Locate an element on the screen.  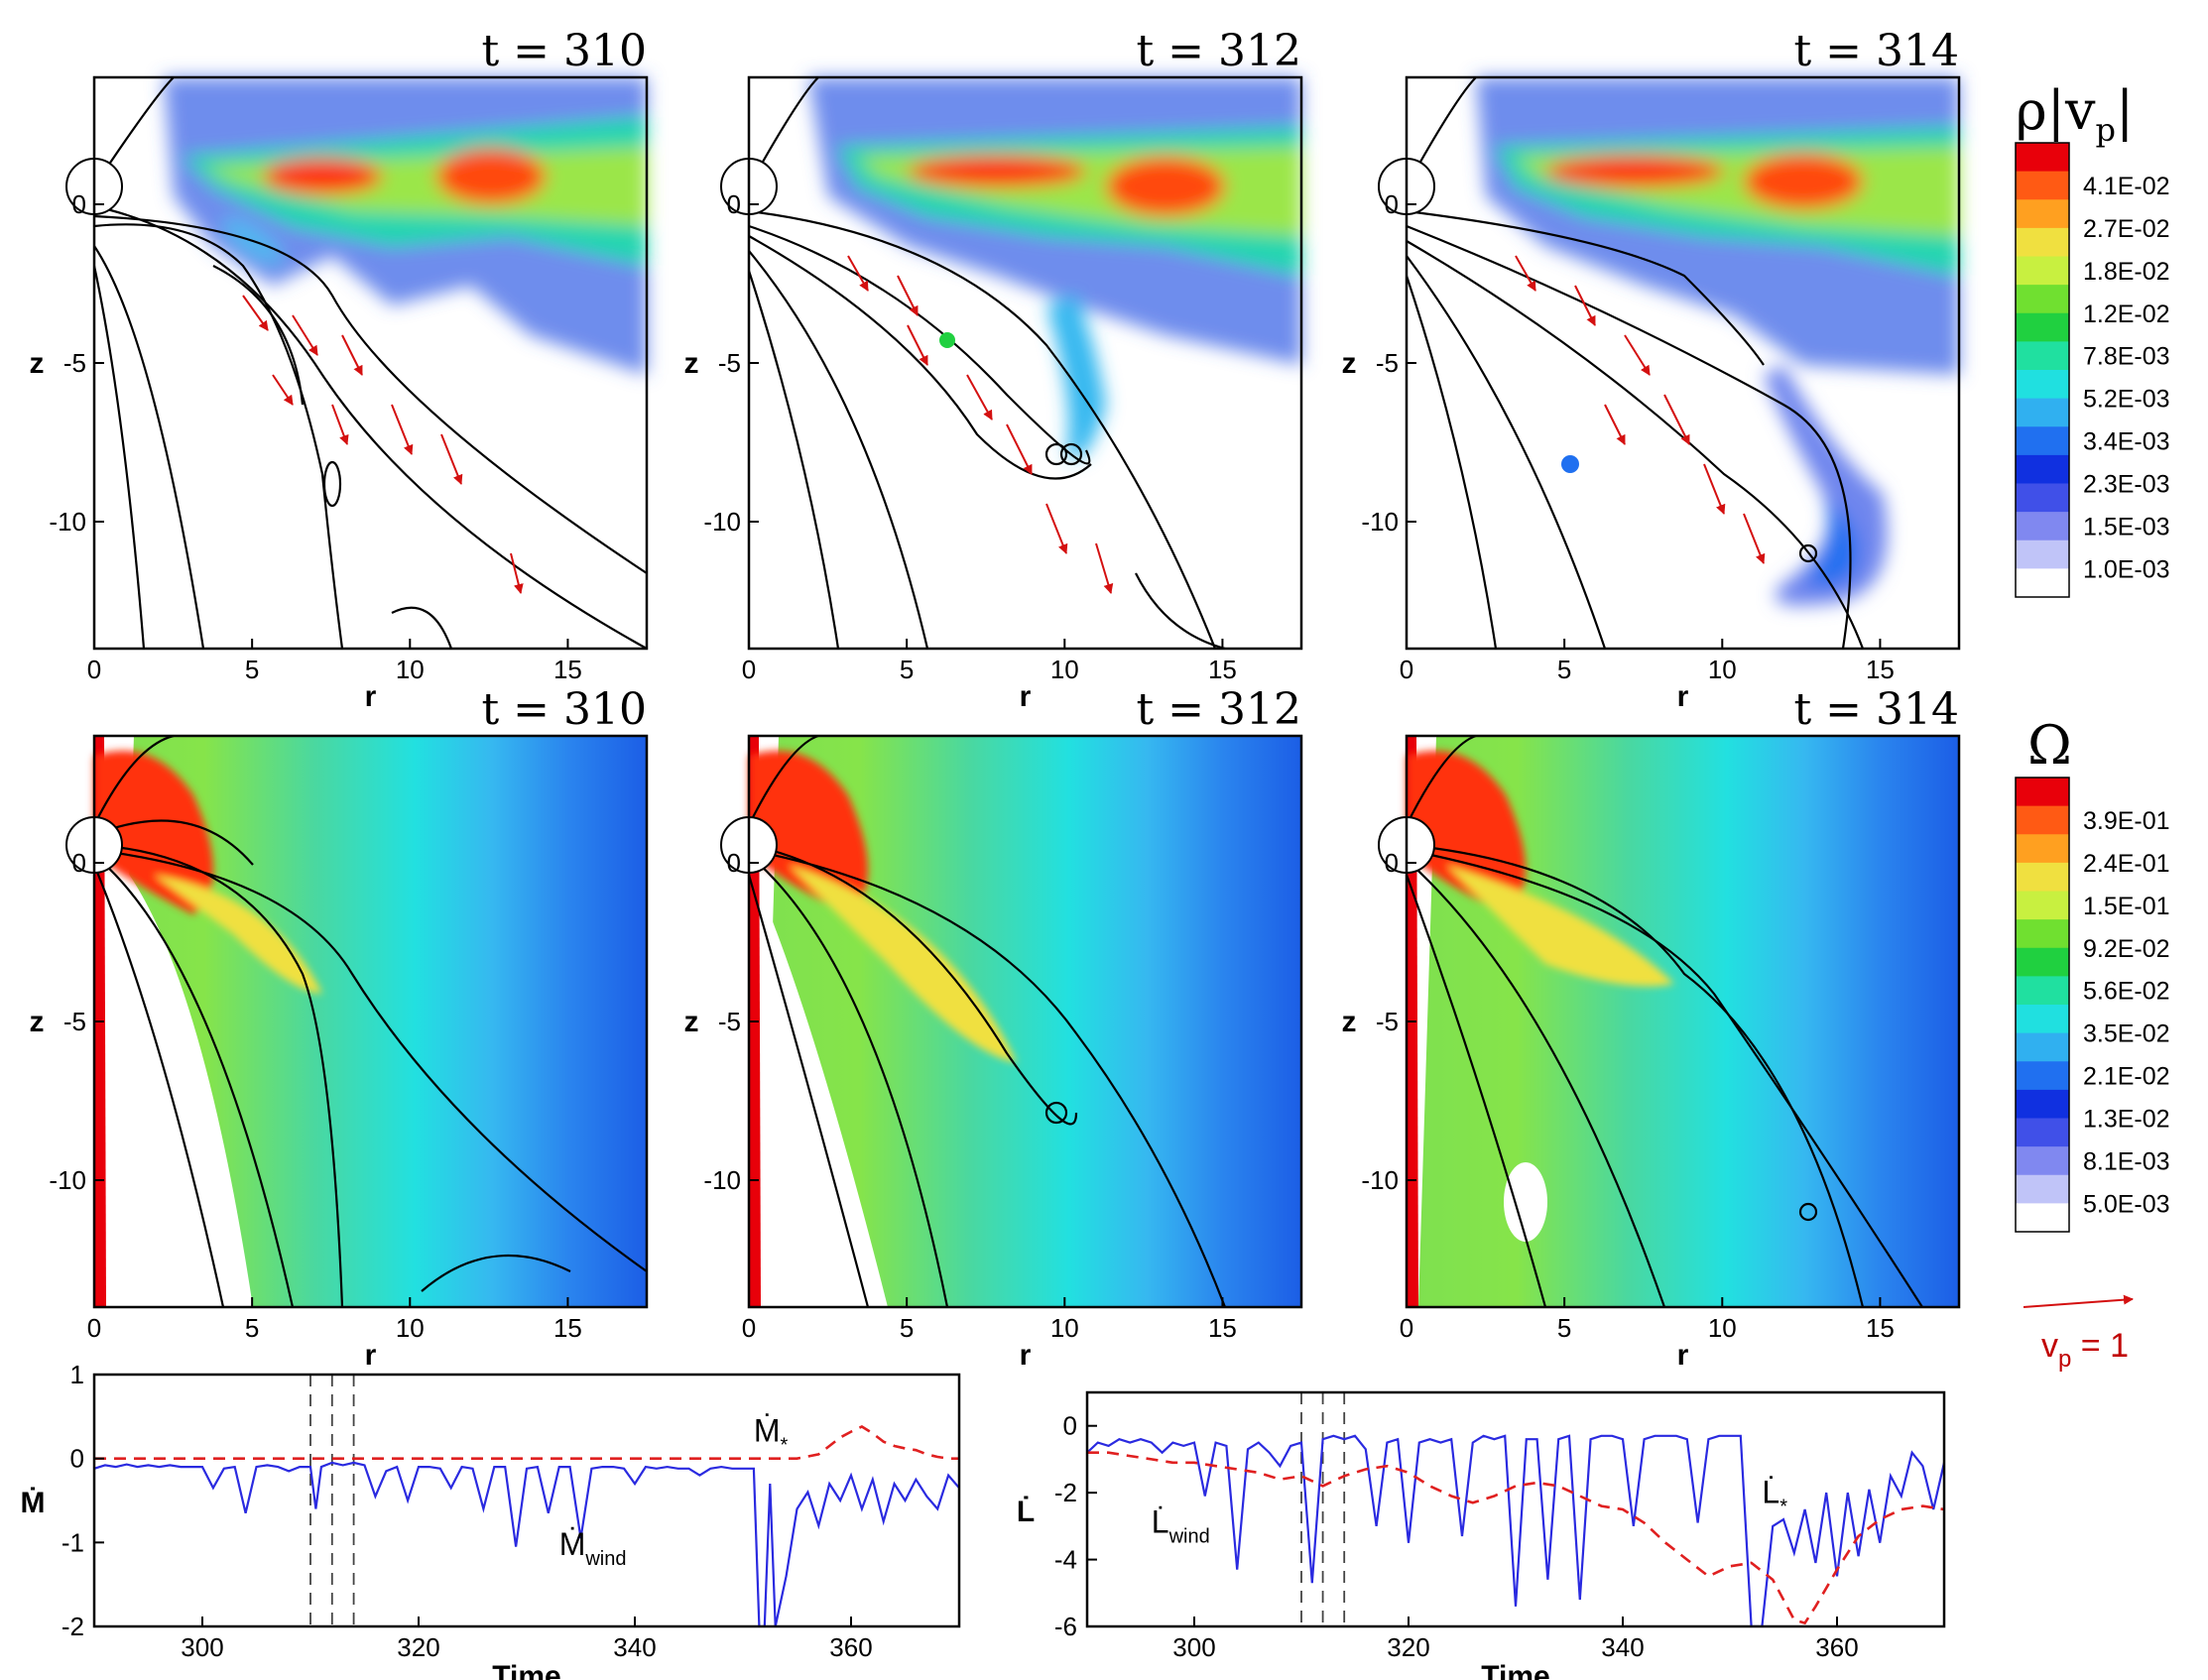
y-tick-label: 1 is located at coordinates (77, 1374).